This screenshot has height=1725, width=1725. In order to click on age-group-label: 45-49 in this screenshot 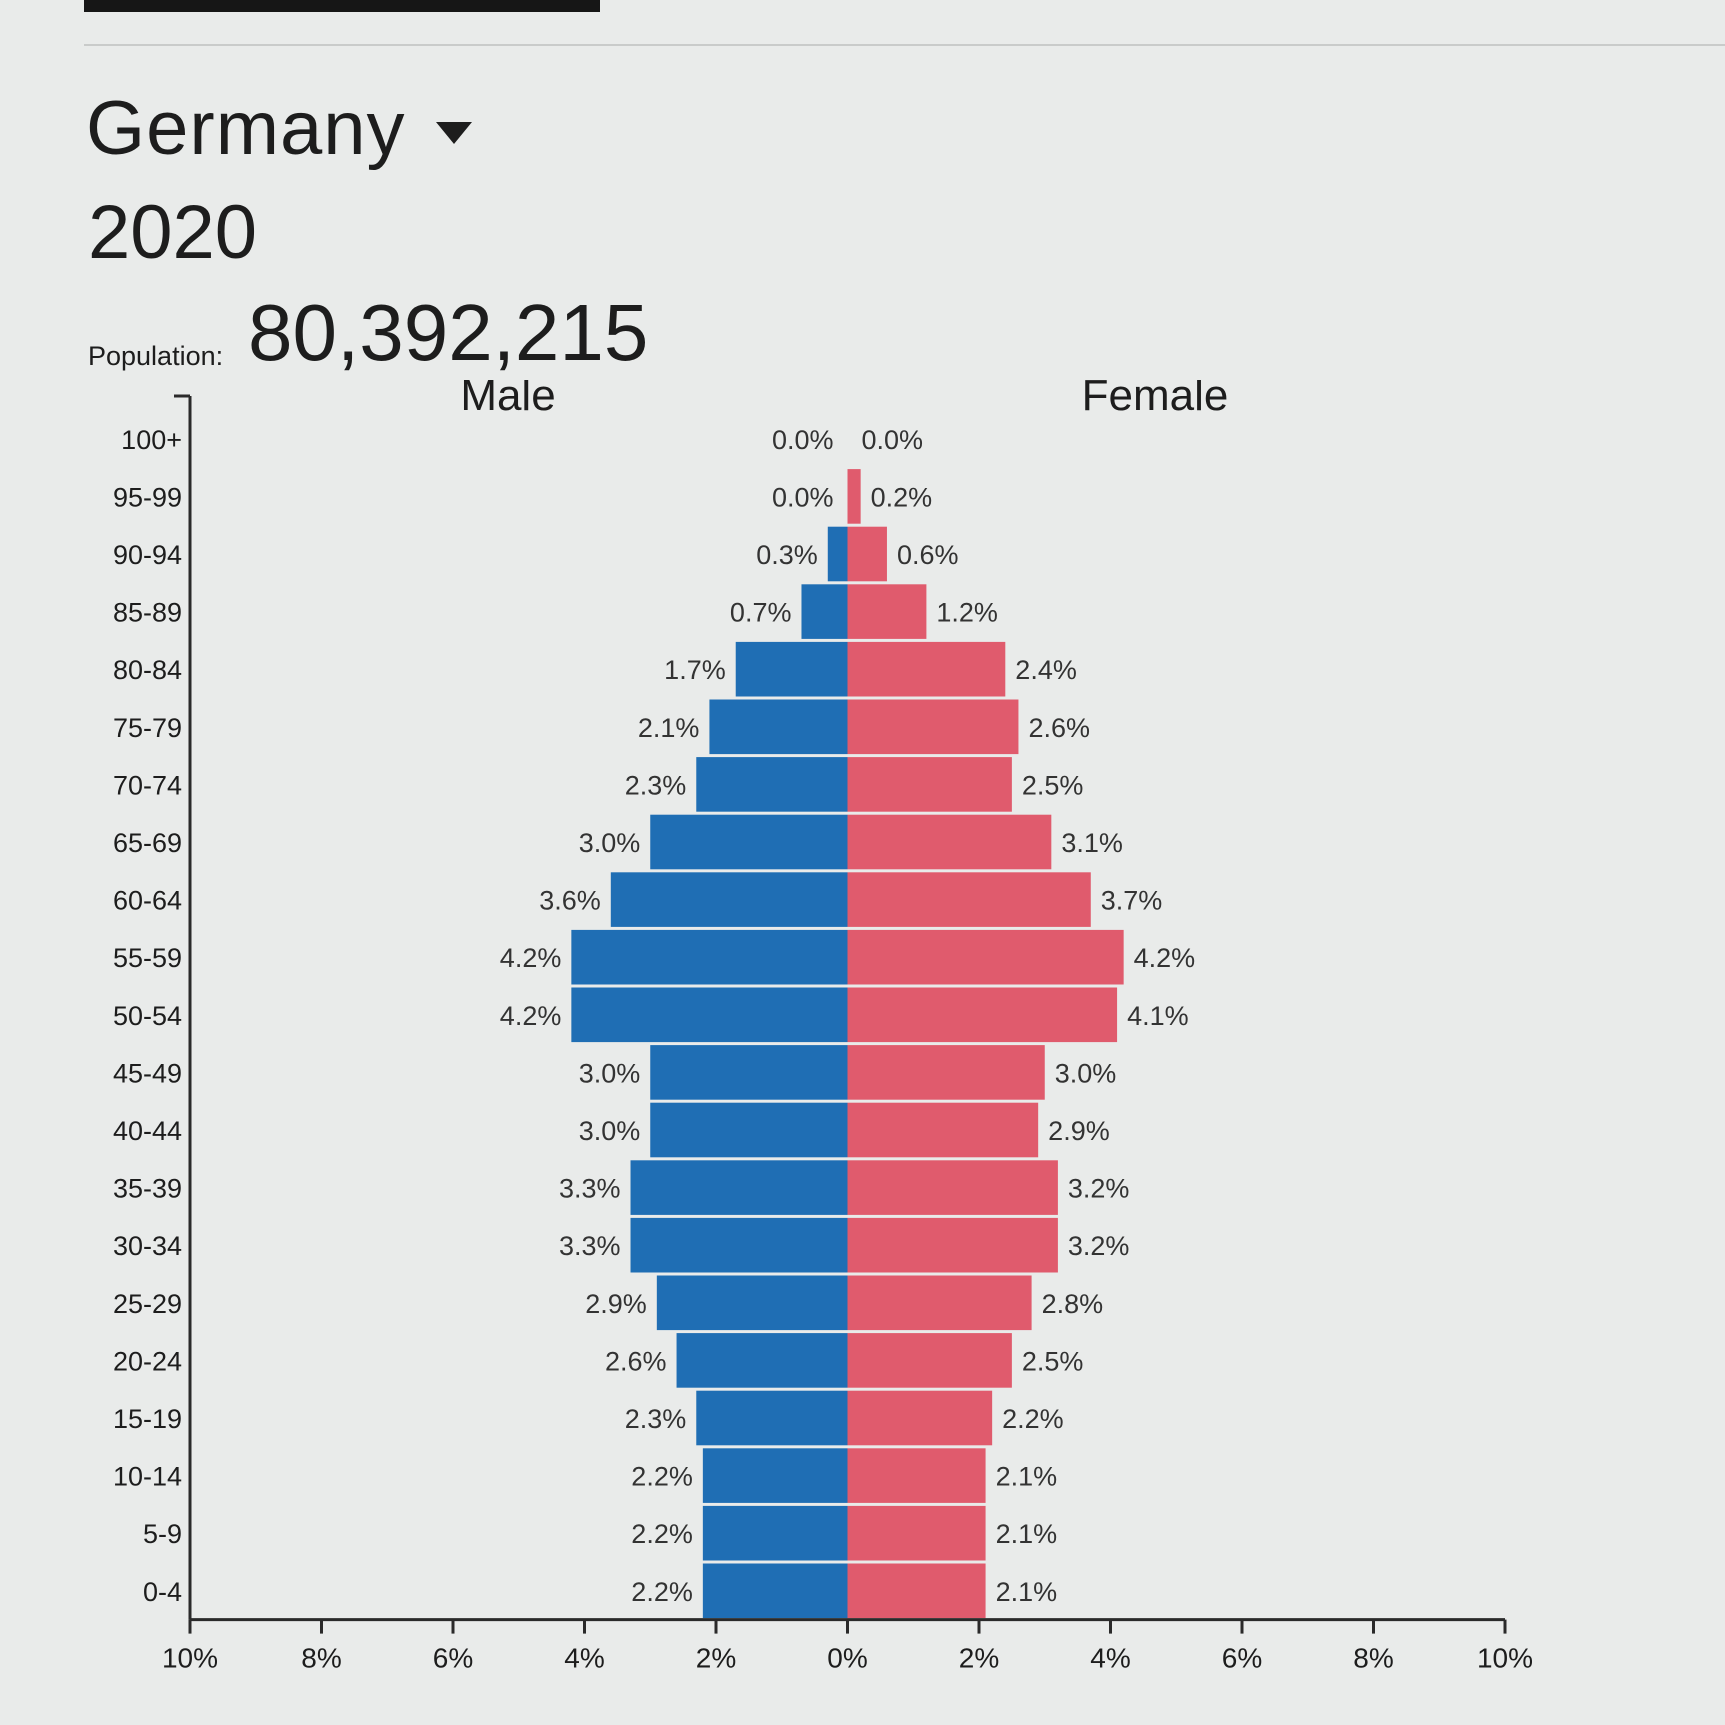, I will do `click(147, 1073)`.